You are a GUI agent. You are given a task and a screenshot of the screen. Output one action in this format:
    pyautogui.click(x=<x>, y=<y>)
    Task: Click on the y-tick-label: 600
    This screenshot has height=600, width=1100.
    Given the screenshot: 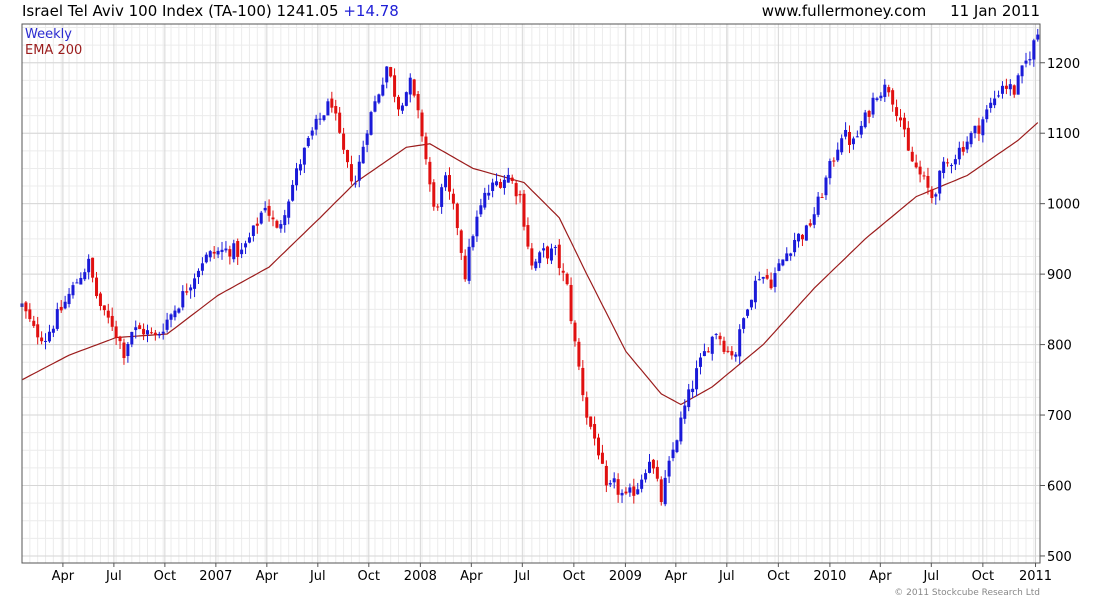 What is the action you would take?
    pyautogui.click(x=1059, y=486)
    